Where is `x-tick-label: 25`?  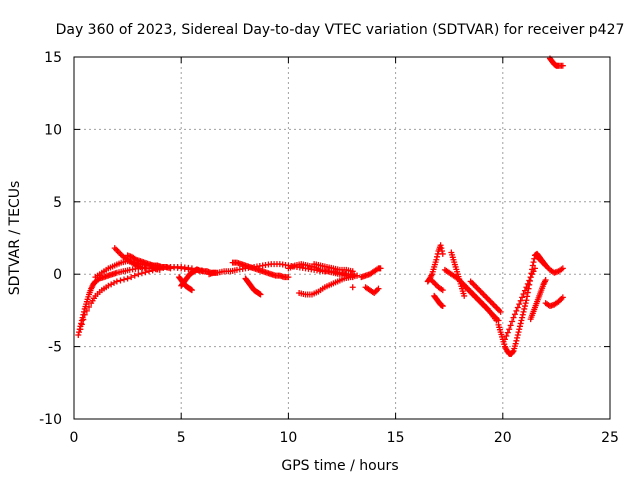 x-tick-label: 25 is located at coordinates (610, 438).